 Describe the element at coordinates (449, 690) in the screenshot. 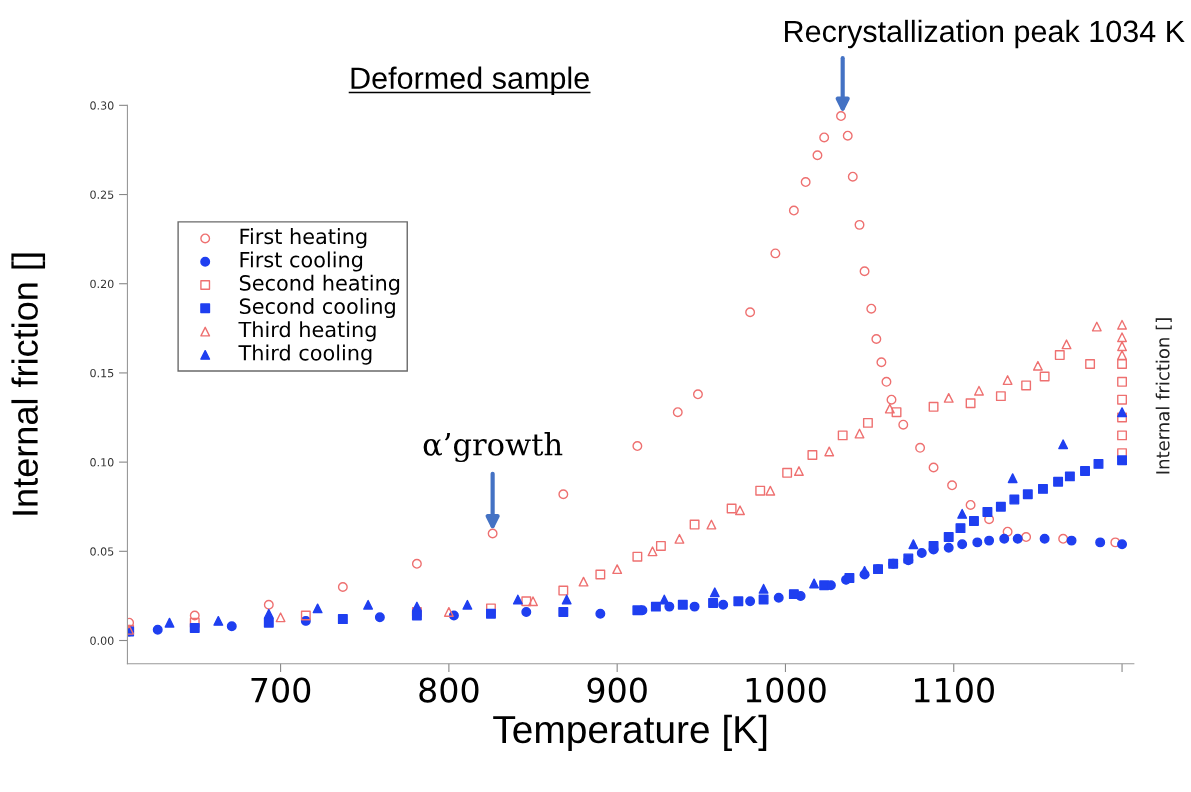

I see `x-tick-label: 800` at that location.